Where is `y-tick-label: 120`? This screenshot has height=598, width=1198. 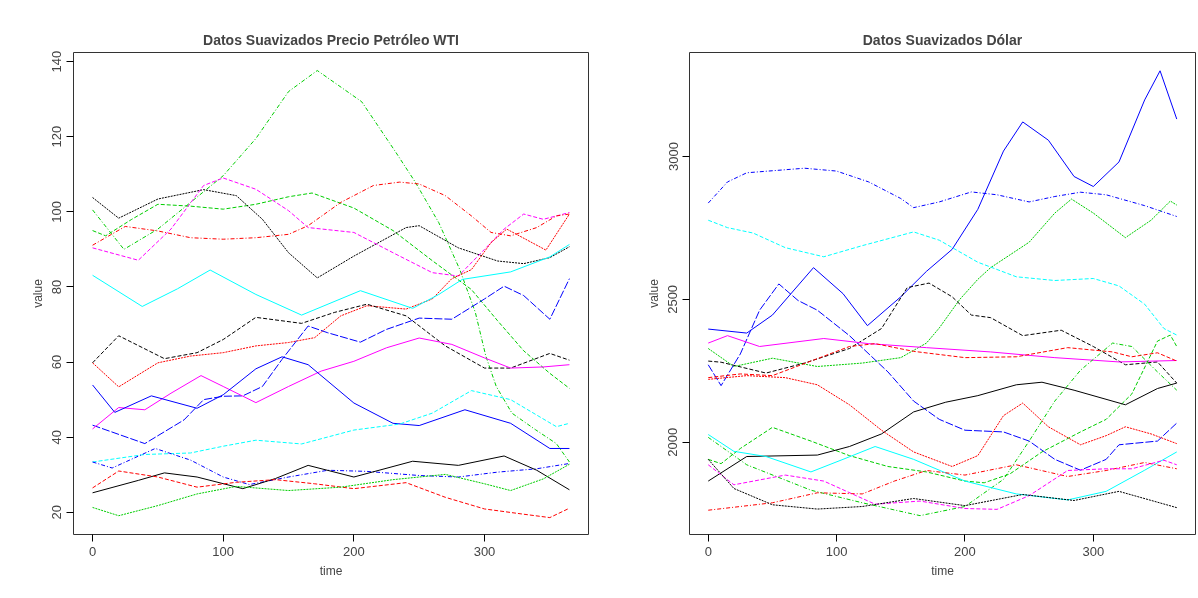 y-tick-label: 120 is located at coordinates (57, 136).